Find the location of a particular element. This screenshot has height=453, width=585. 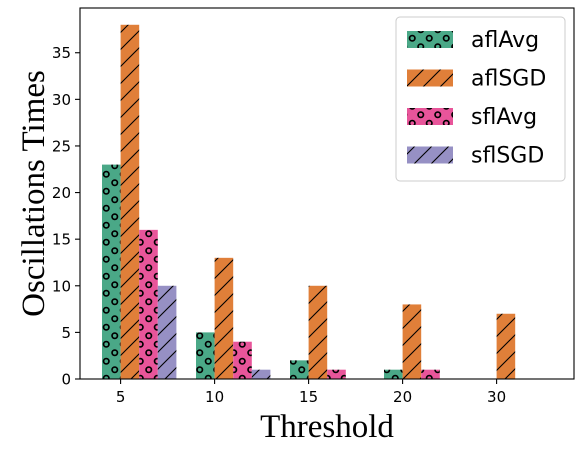

x-axis-title: Threshold is located at coordinates (327, 427).